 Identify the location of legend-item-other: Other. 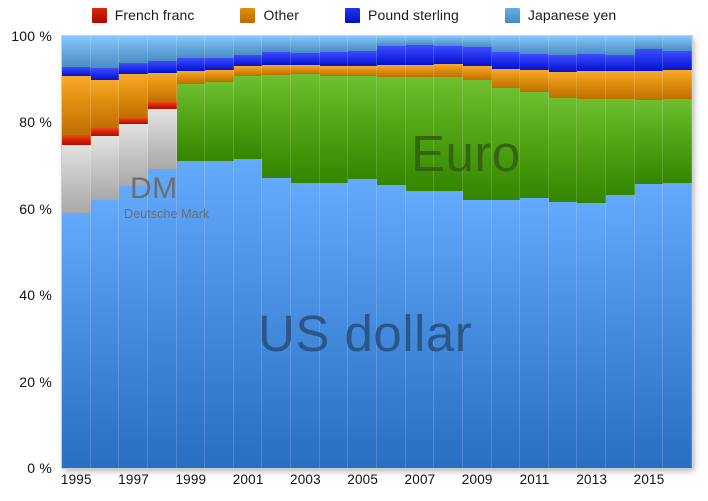
(269, 15).